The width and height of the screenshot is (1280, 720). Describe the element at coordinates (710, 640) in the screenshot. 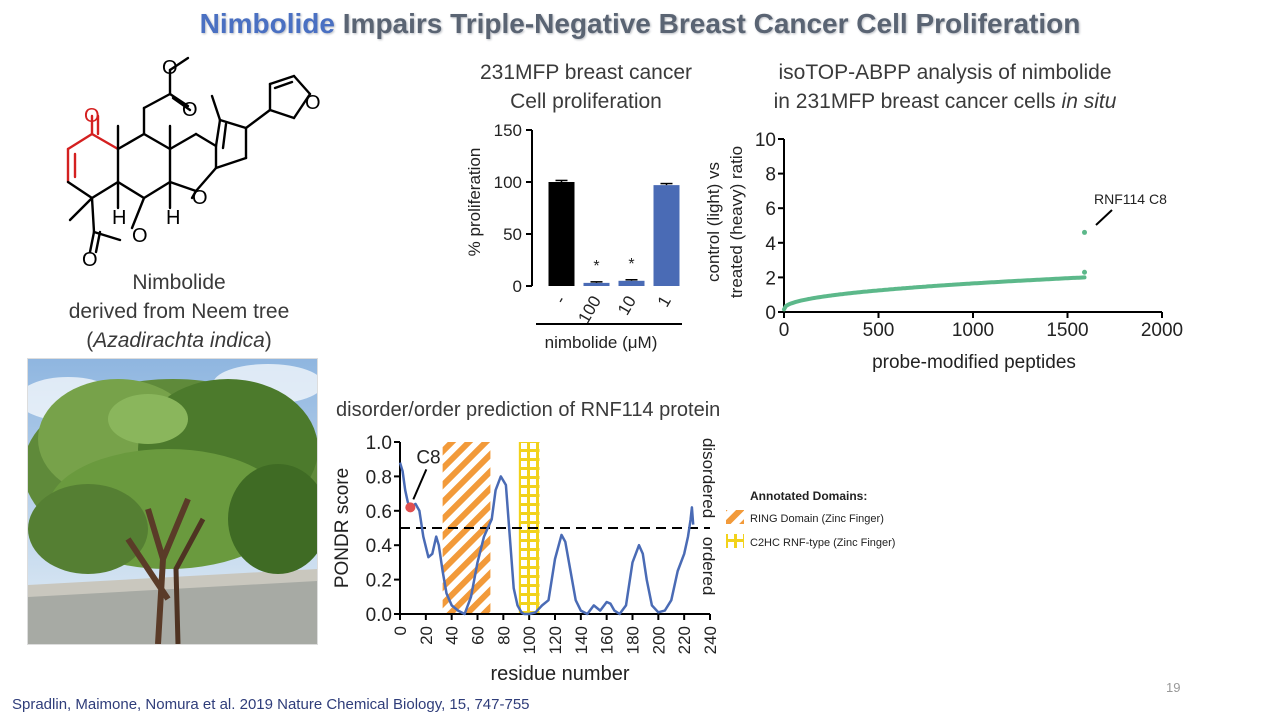

I see `pondr-x-tick-label: 240` at that location.